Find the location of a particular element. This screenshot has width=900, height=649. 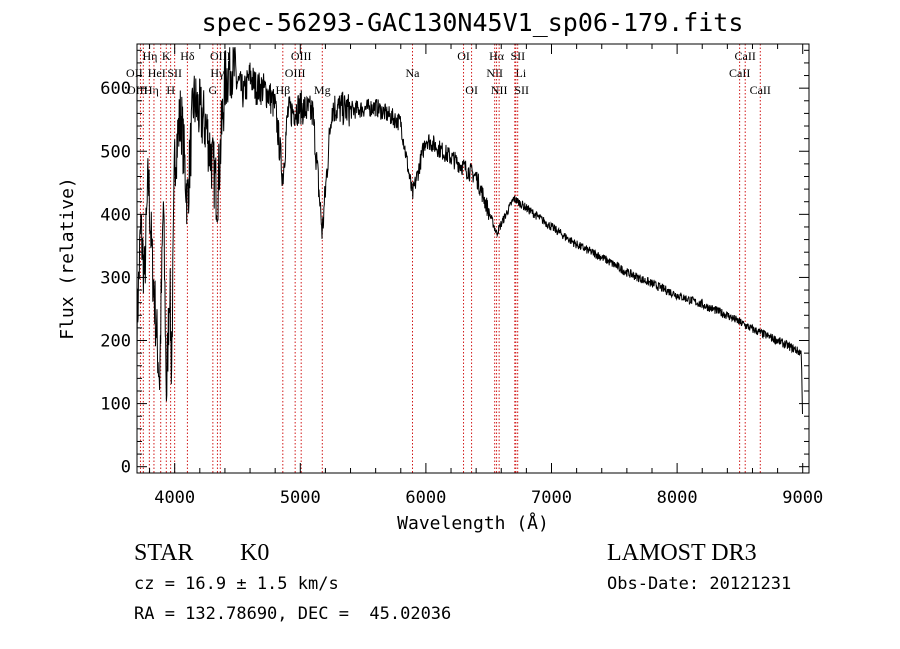

y-axis-label: Flux (relative) is located at coordinates (67, 258).